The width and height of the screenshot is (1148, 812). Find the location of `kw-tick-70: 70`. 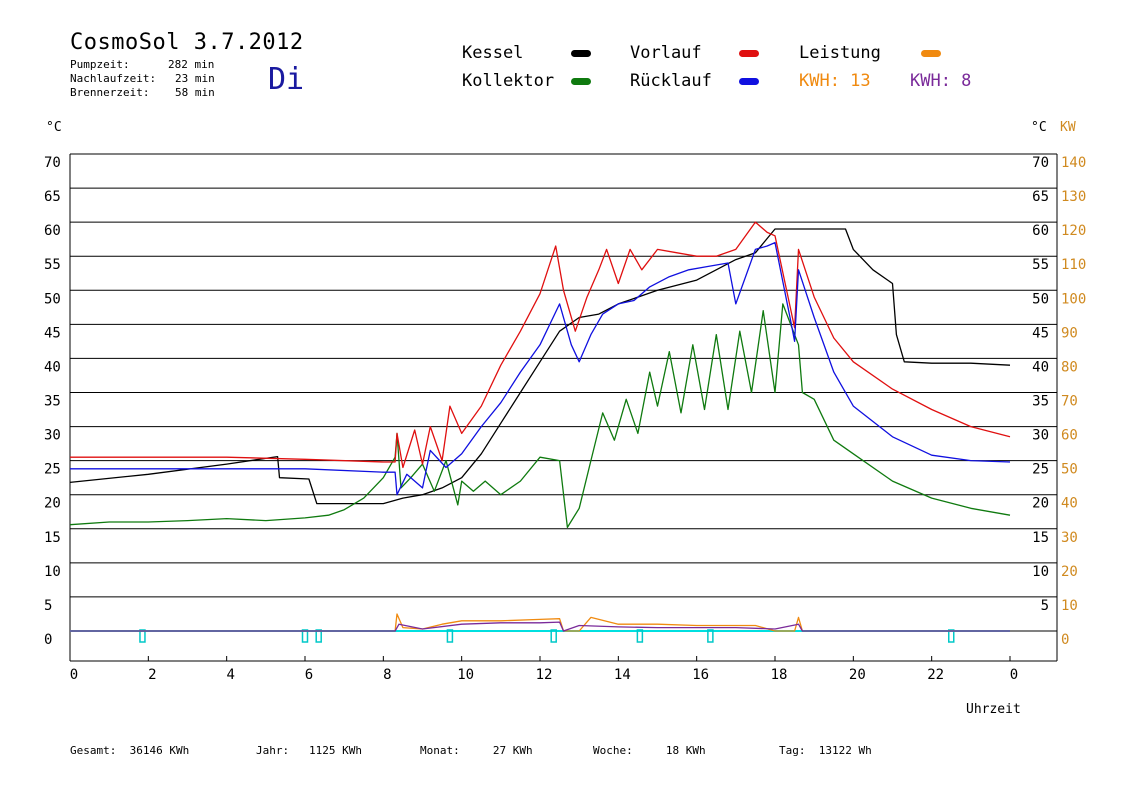

kw-tick-70: 70 is located at coordinates (1069, 402).